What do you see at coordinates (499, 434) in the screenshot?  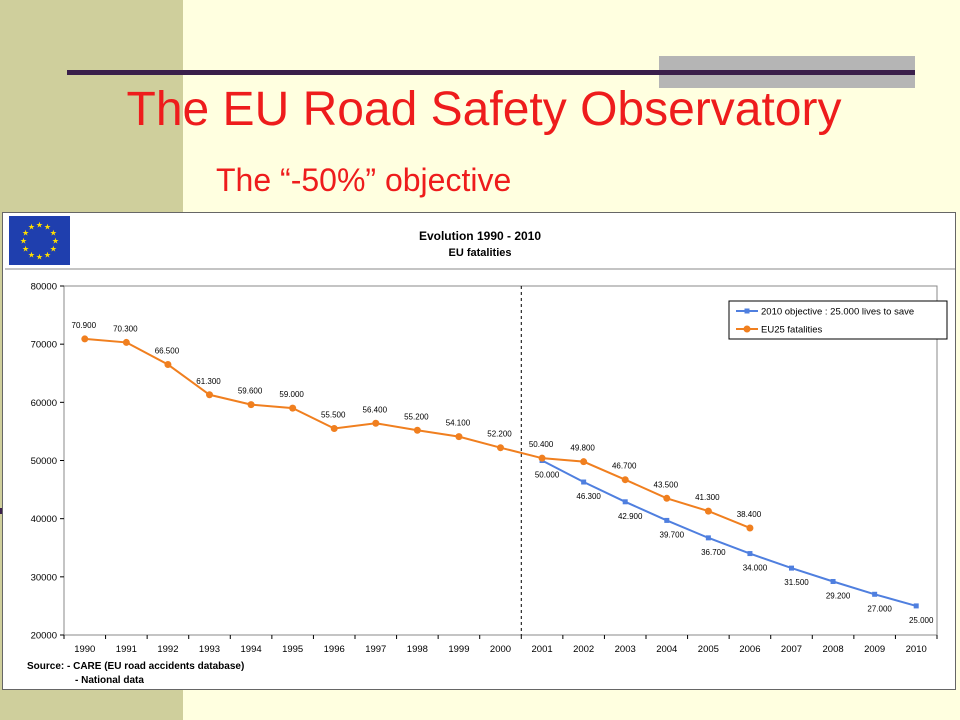 I see `data-label: 52.200` at bounding box center [499, 434].